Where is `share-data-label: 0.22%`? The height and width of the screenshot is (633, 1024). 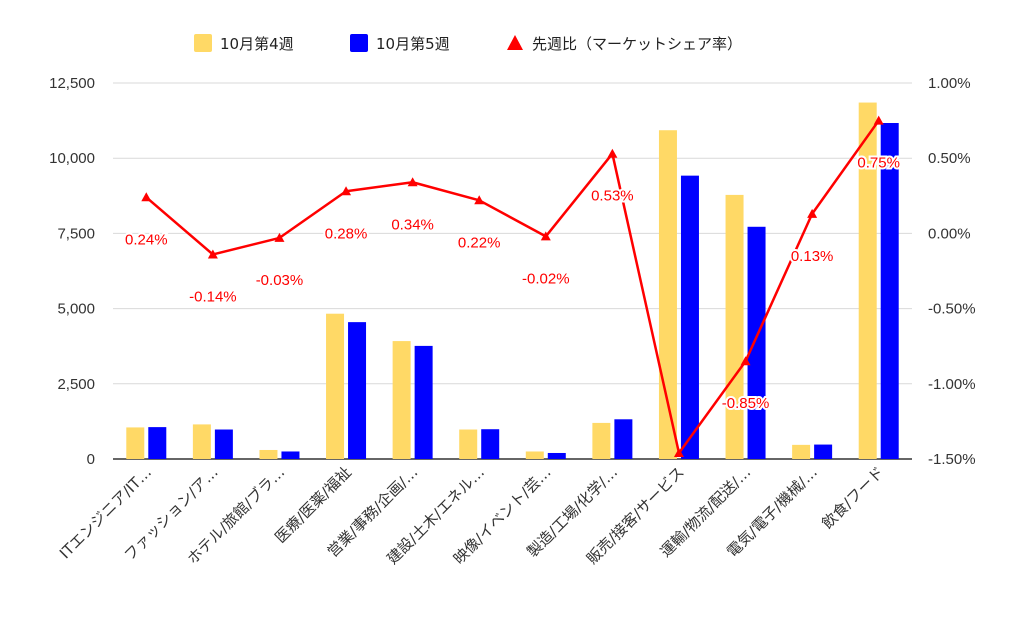
share-data-label: 0.22% is located at coordinates (479, 242).